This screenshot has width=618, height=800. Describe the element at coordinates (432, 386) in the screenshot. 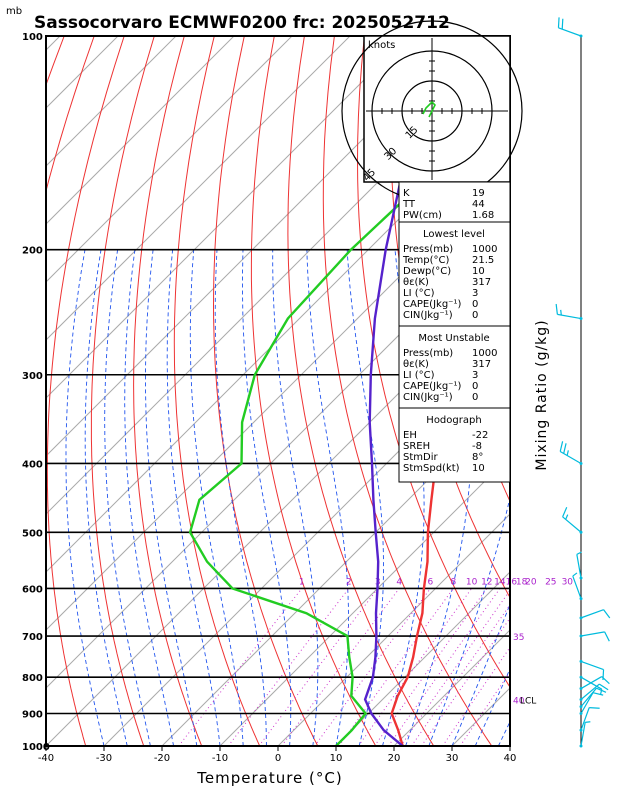

I see `index-label: CAPE(Jkg⁻¹)` at that location.